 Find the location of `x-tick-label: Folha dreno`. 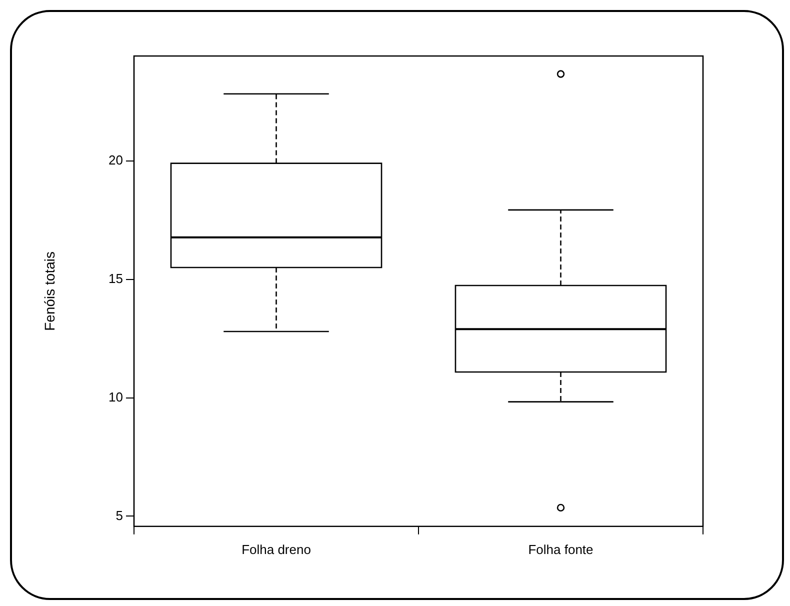

x-tick-label: Folha dreno is located at coordinates (276, 549).